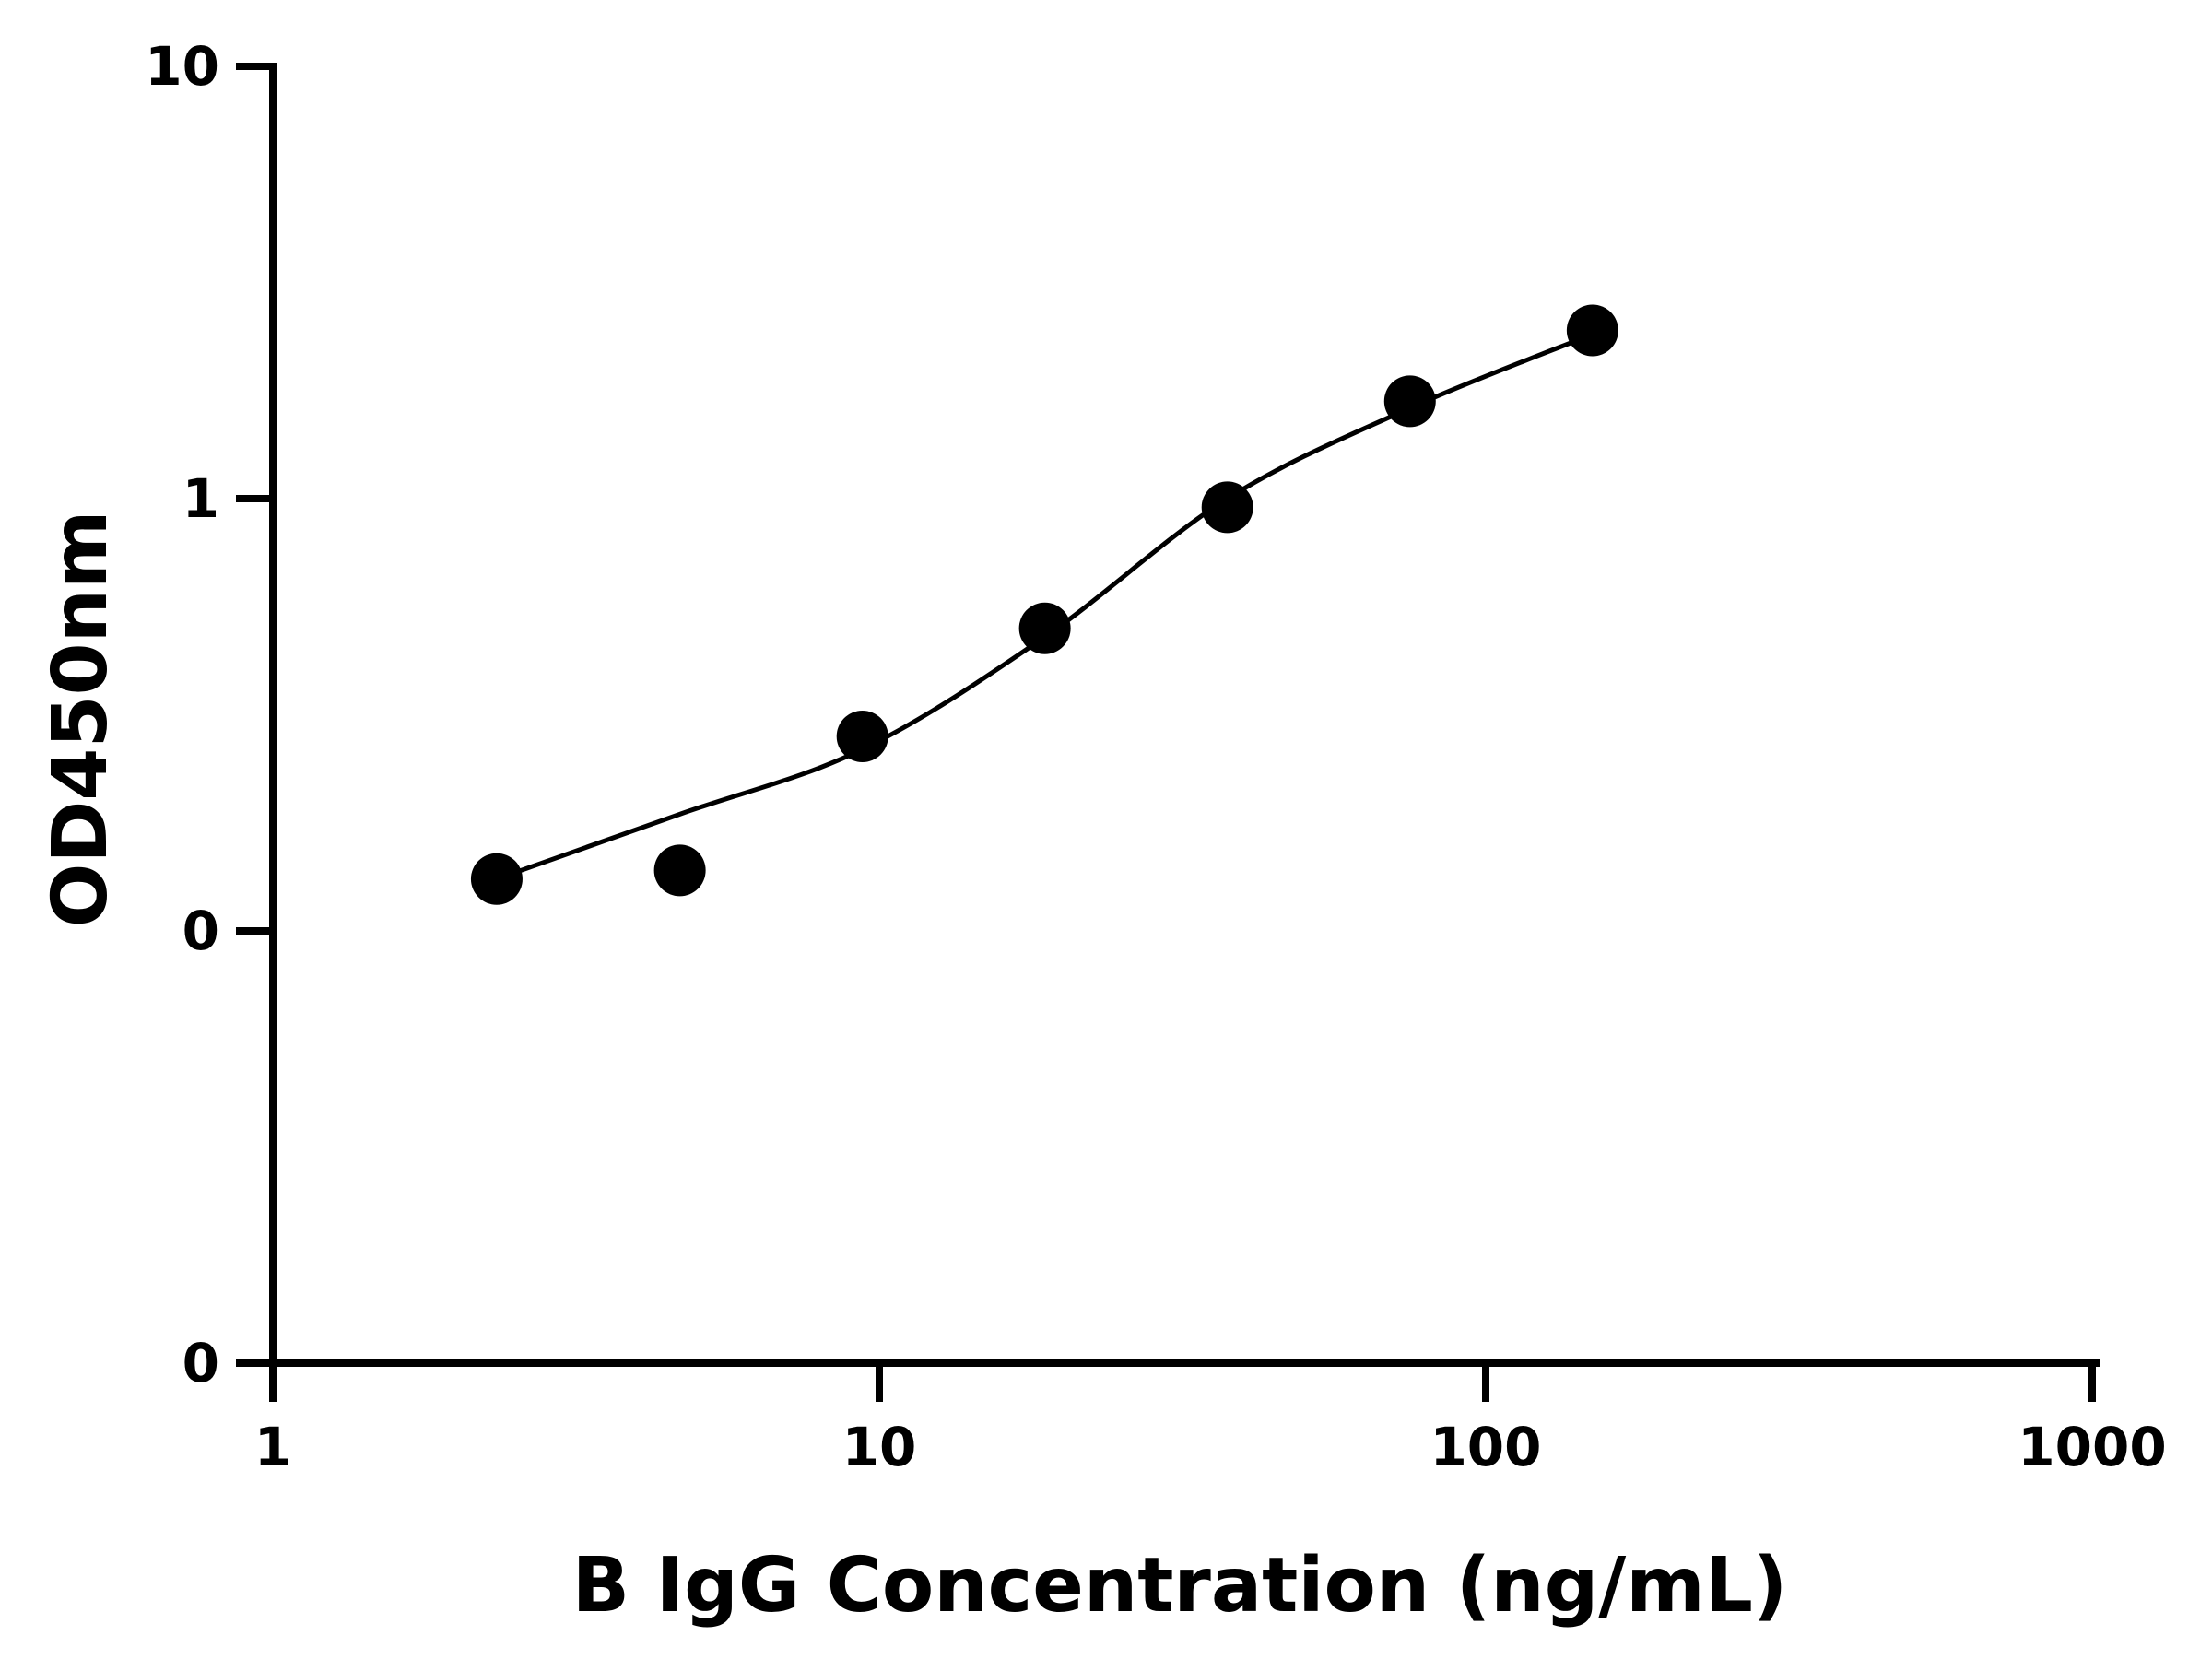 The image size is (2212, 1659). I want to click on x-tick-label: 100, so click(1485, 1447).